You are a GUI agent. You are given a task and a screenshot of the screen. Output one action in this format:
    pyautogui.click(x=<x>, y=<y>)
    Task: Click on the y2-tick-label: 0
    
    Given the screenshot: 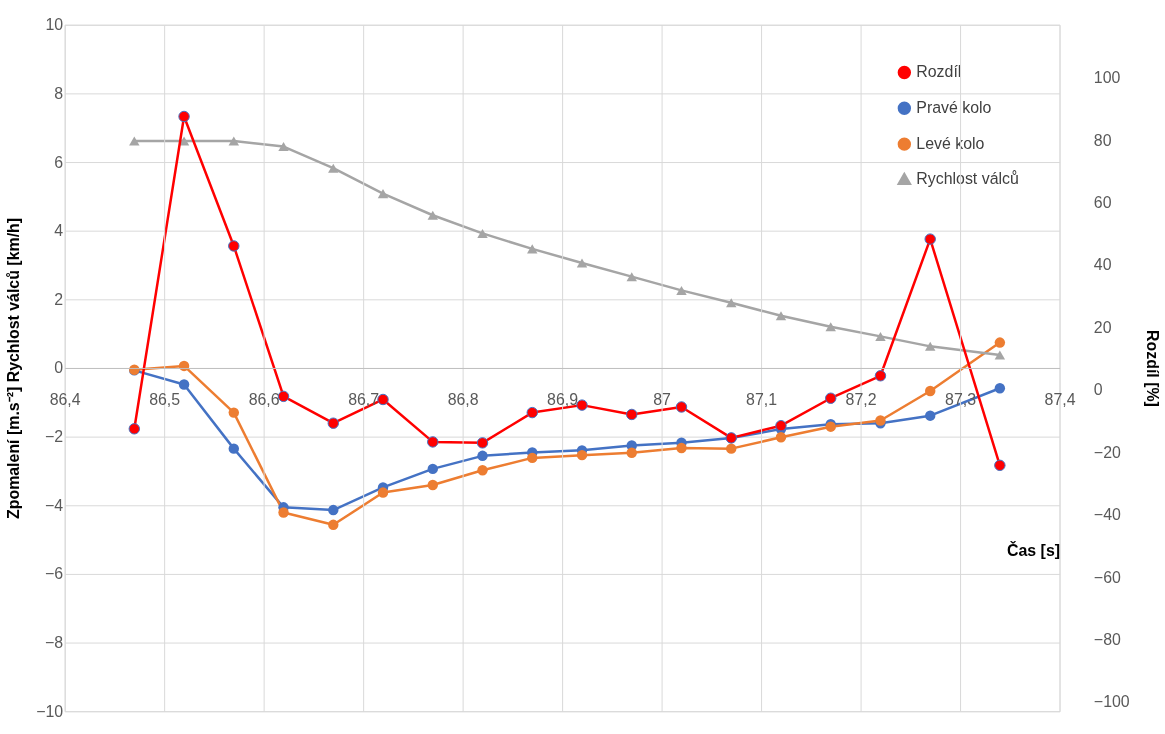 What is the action you would take?
    pyautogui.click(x=1098, y=390)
    